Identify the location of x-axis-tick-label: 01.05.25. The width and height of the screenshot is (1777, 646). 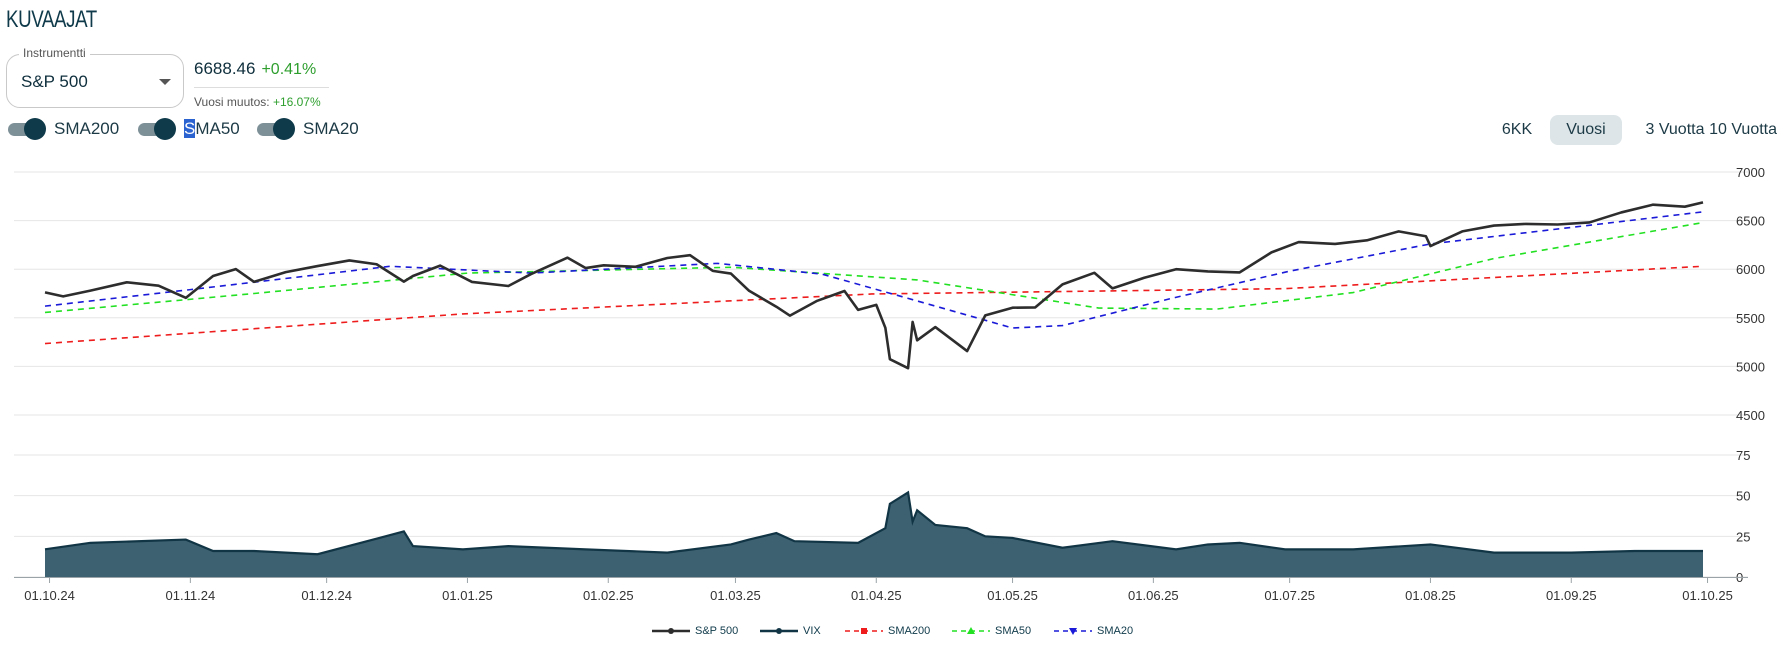
(1012, 595).